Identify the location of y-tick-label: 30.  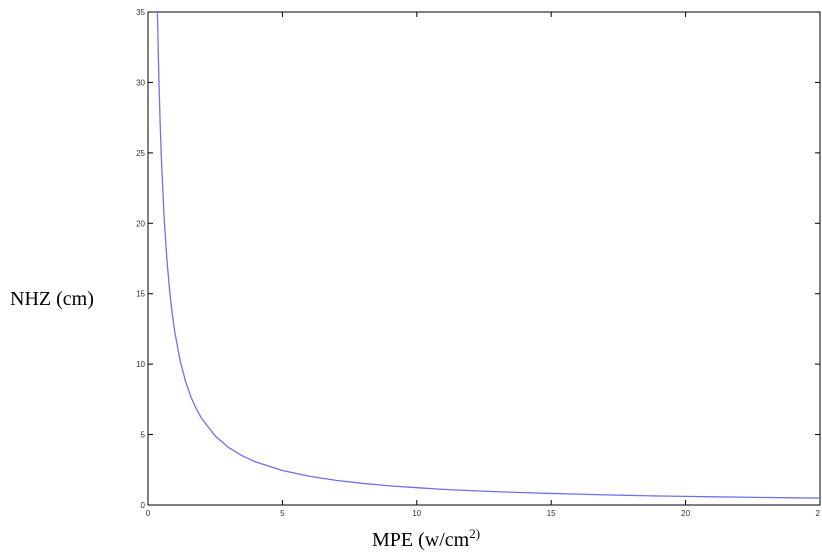
(140, 82).